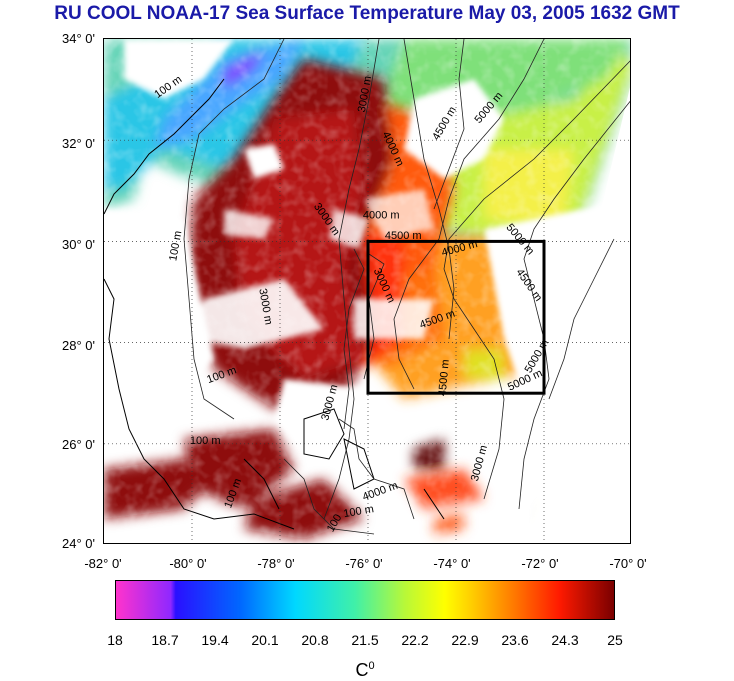  I want to click on colorbar-tick: 25, so click(615, 640).